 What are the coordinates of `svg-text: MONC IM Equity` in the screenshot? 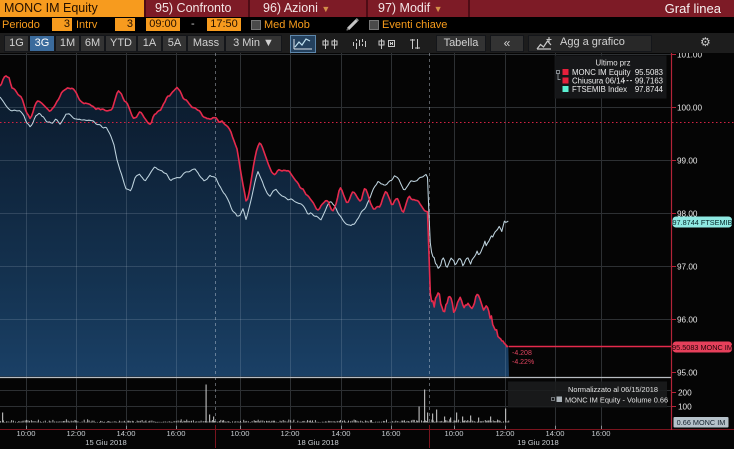 It's located at (601, 72).